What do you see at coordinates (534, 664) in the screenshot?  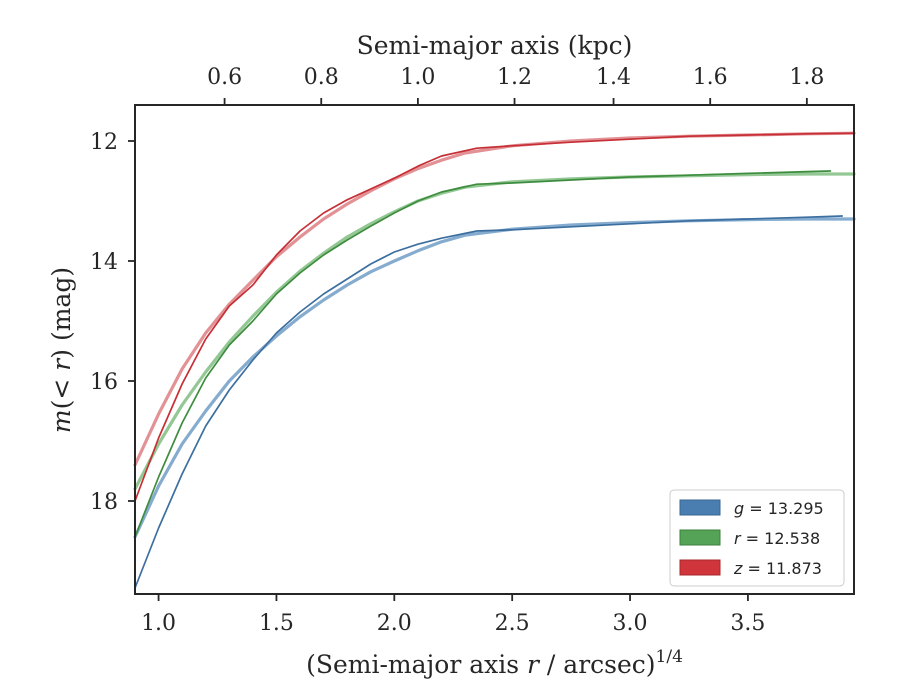 I see `x-axis-title-var: r` at bounding box center [534, 664].